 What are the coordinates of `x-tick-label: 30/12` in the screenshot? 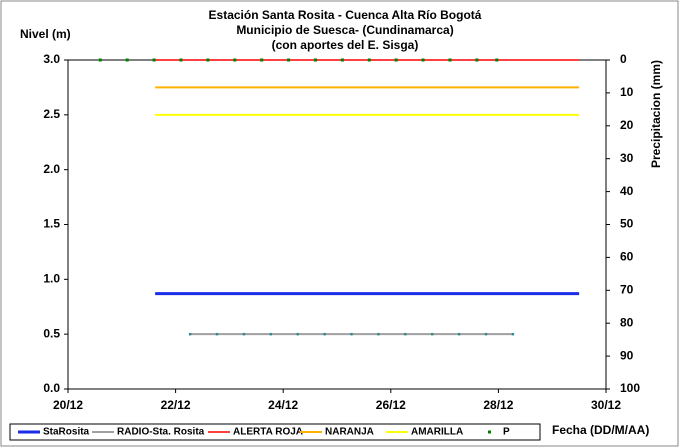 It's located at (606, 405).